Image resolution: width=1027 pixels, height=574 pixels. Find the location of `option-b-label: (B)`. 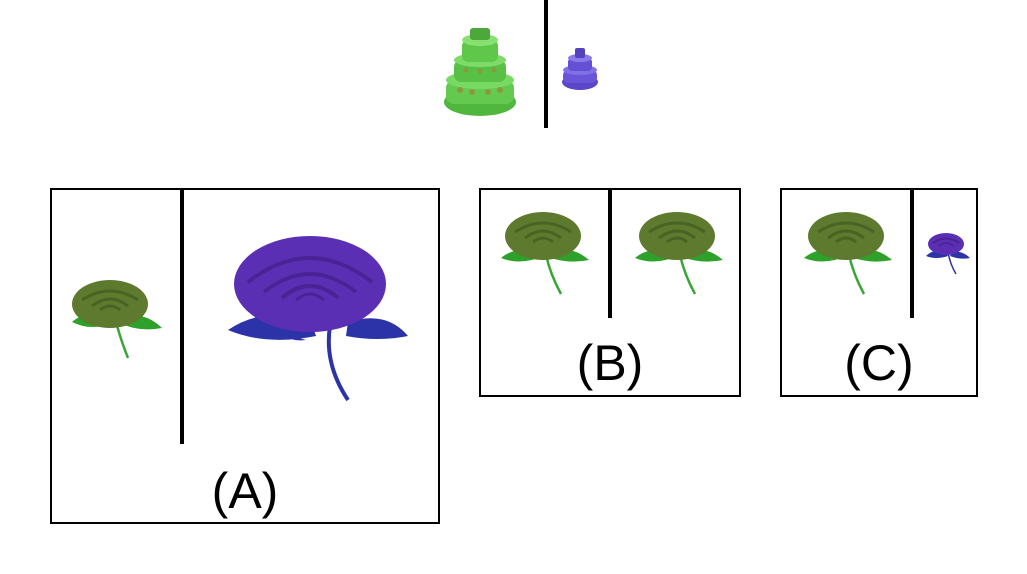

option-b-label: (B) is located at coordinates (610, 363).